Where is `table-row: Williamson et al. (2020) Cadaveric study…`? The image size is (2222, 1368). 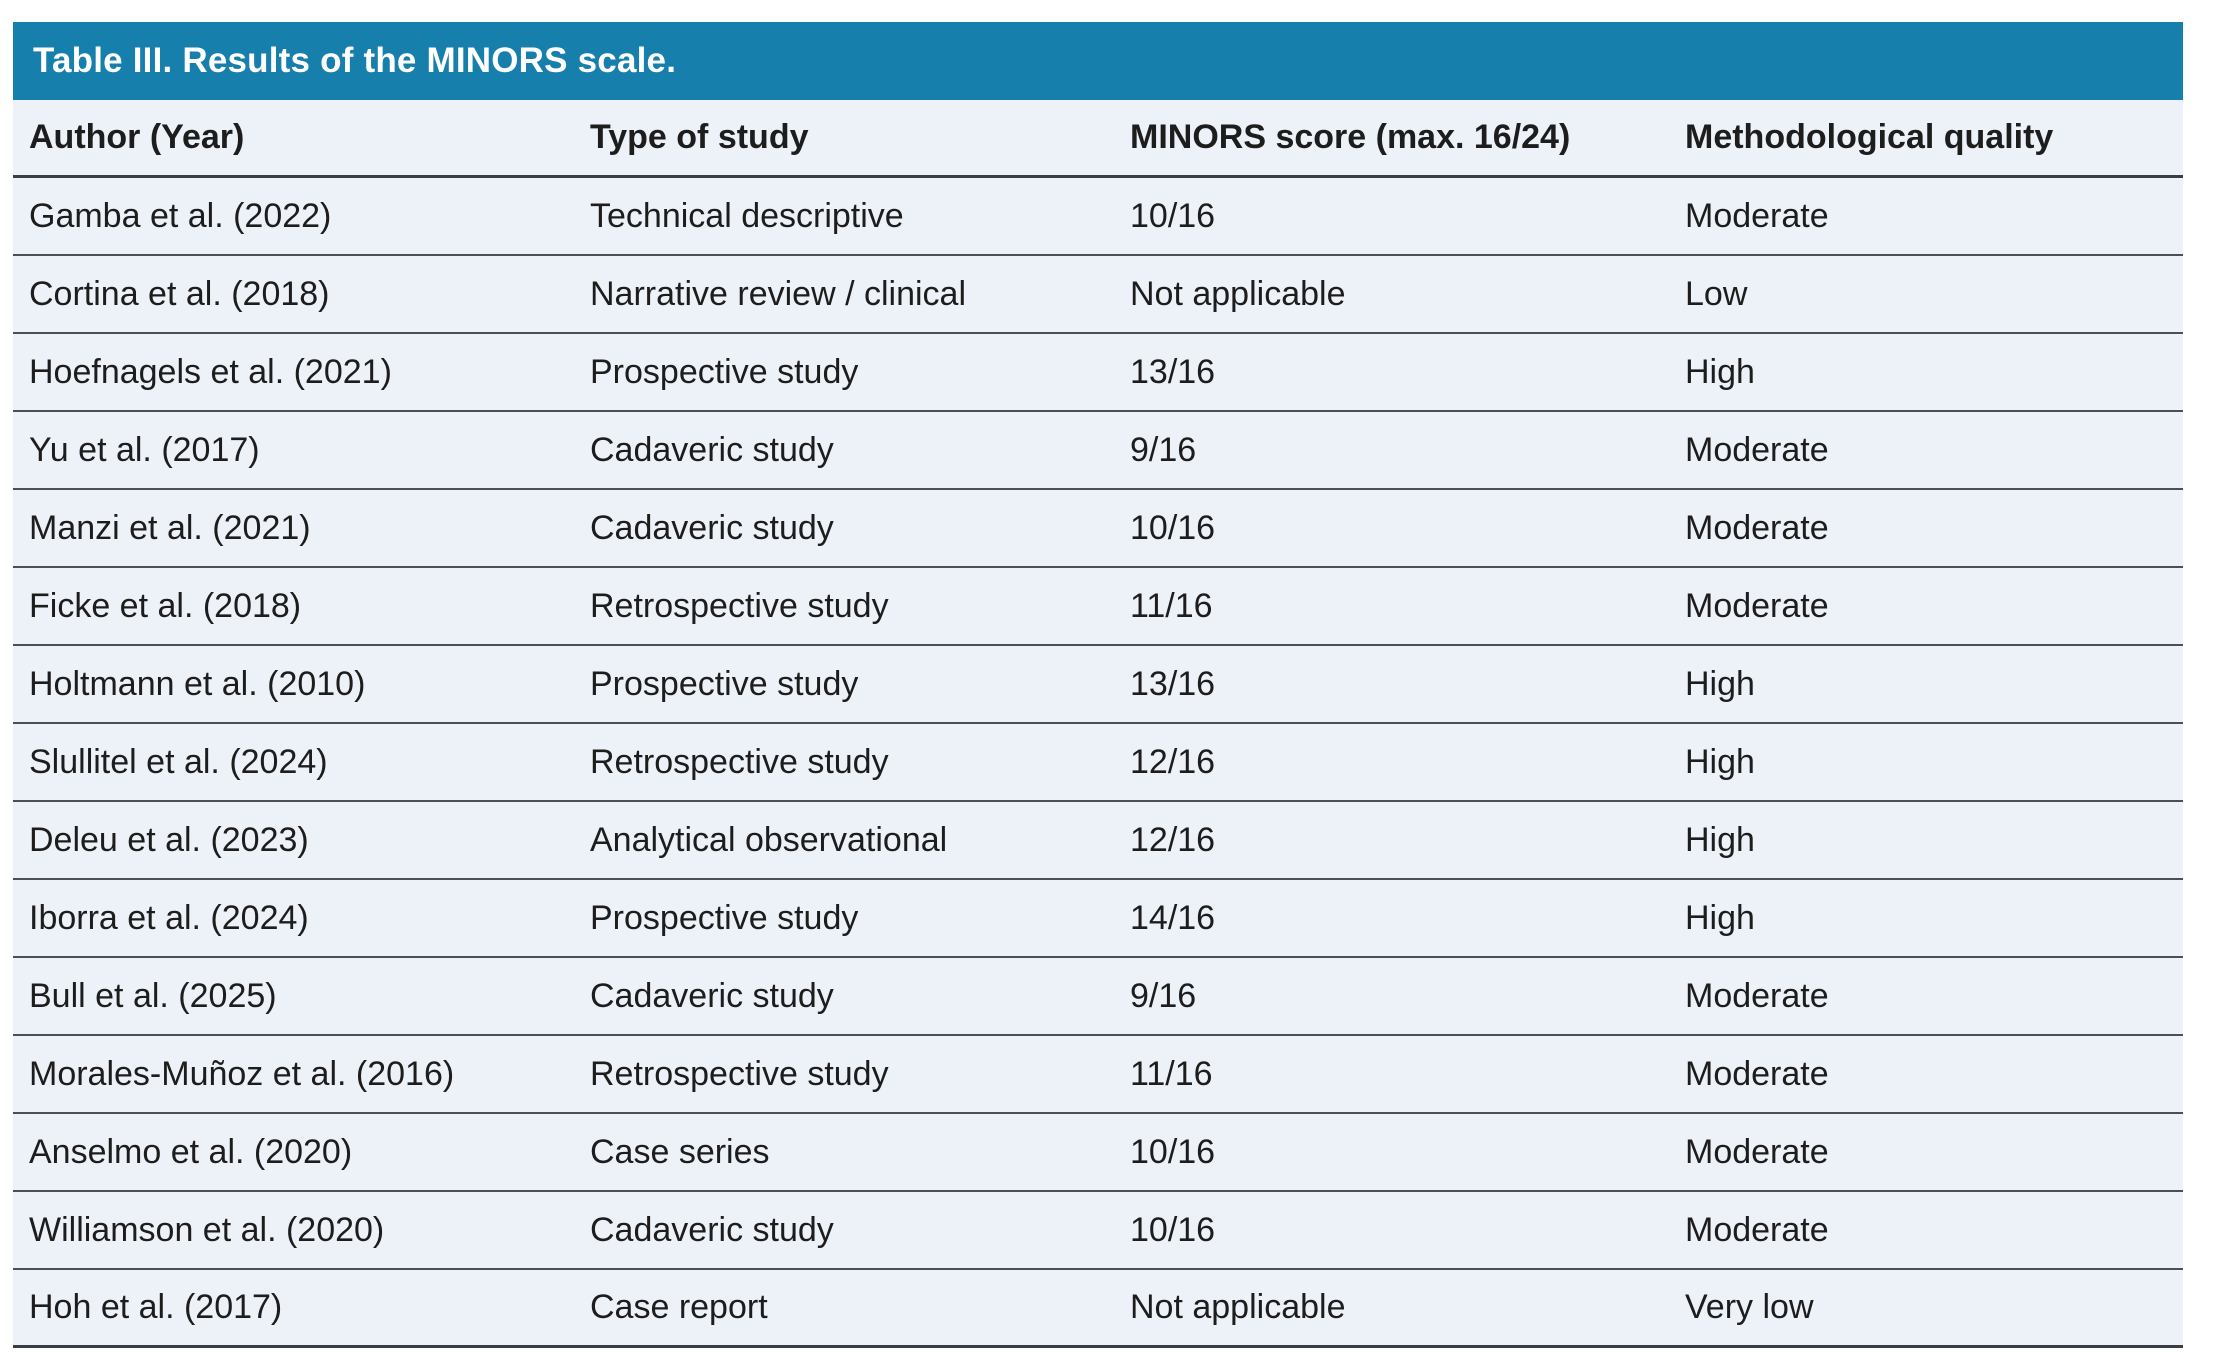 table-row: Williamson et al. (2020) Cadaveric study… is located at coordinates (1098, 1231).